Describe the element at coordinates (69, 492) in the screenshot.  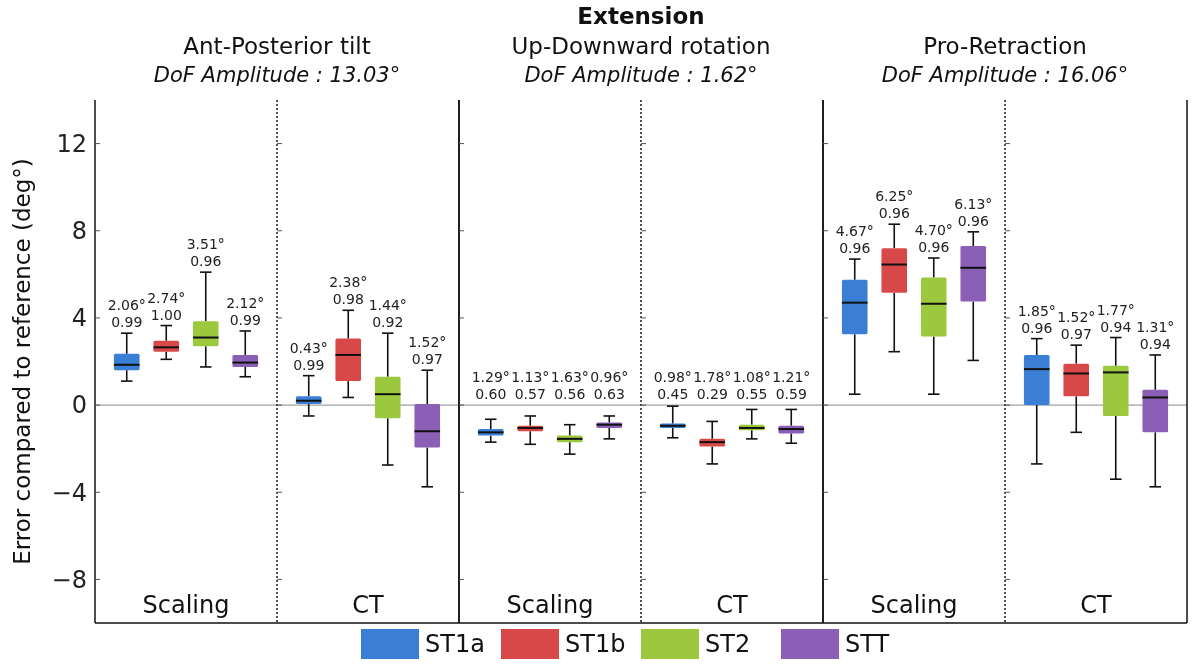
I see `y-tick-label: −4` at that location.